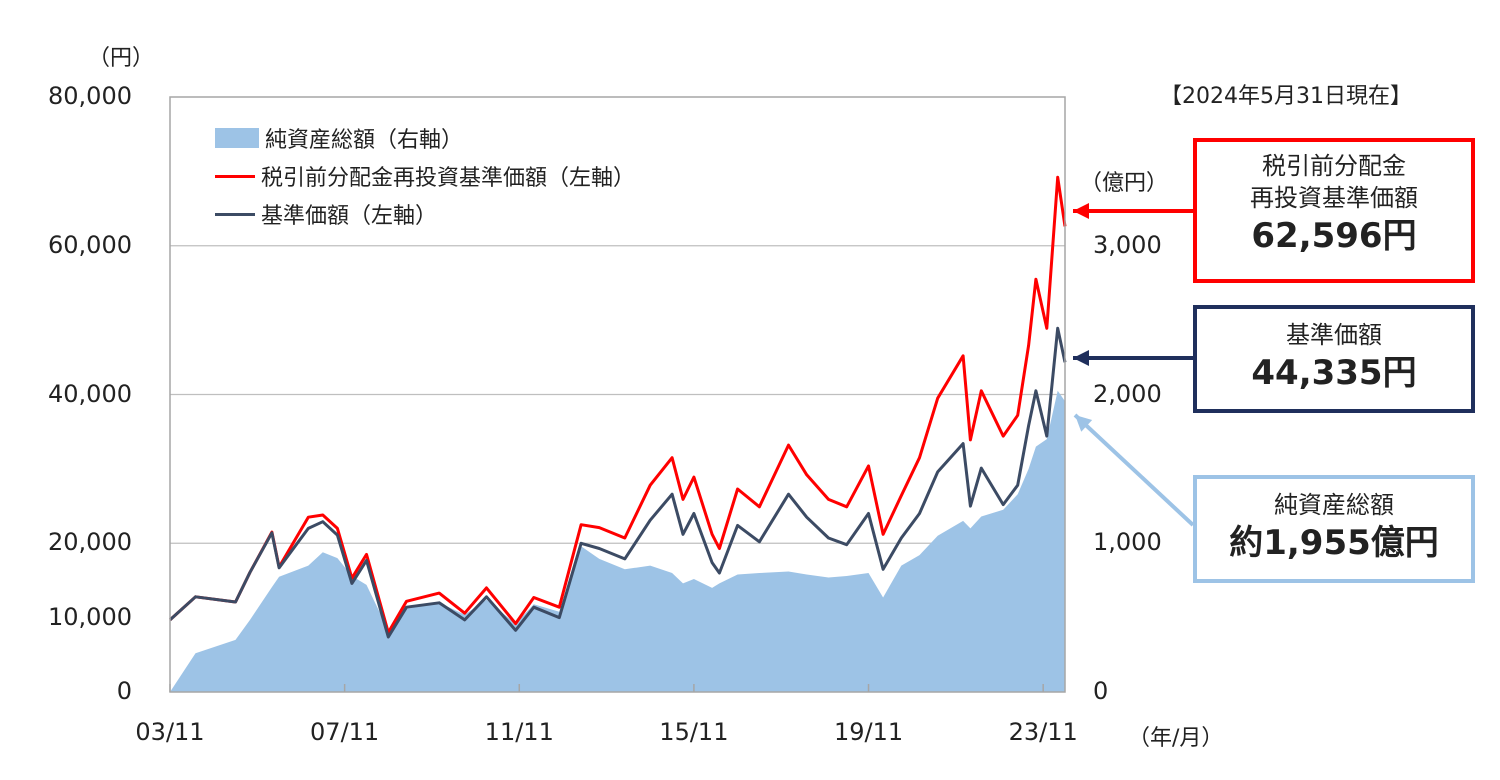 Image resolution: width=1500 pixels, height=780 pixels. I want to click on right-axis-unit: （億円）, so click(1124, 183).